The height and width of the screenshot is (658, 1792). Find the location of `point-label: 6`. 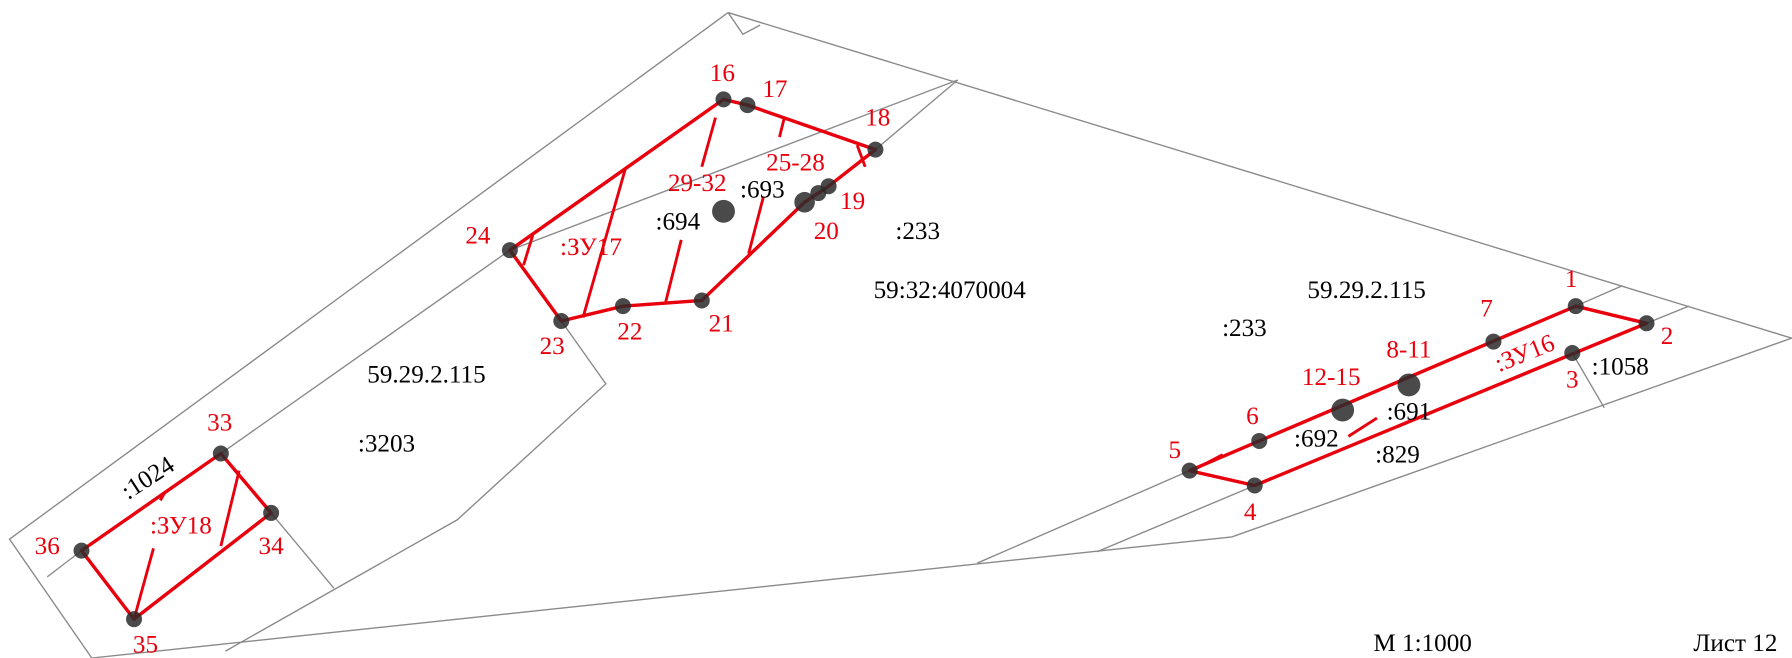

point-label: 6 is located at coordinates (1252, 416).